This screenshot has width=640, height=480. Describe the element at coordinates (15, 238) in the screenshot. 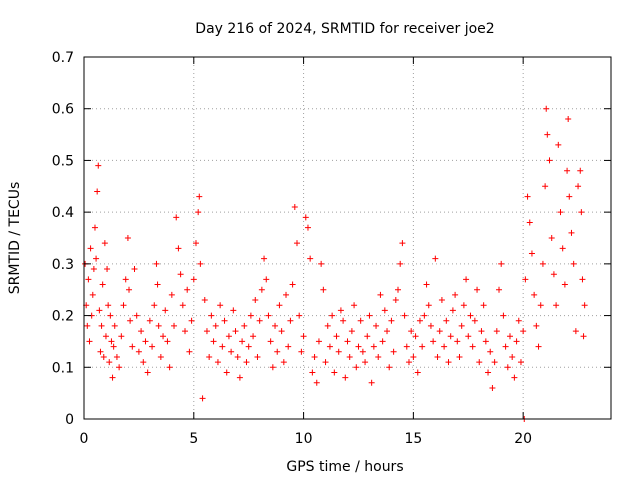

I see `y-axis-label: SRMTID / TECUs` at that location.